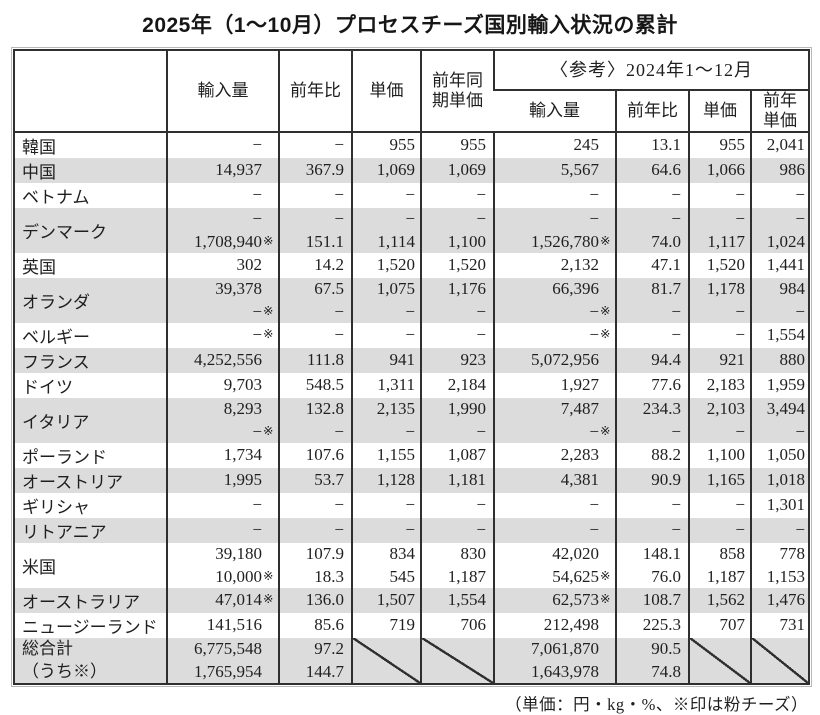 This screenshot has width=820, height=715. What do you see at coordinates (652, 385) in the screenshot?
I see `value-cell: 77.6` at bounding box center [652, 385].